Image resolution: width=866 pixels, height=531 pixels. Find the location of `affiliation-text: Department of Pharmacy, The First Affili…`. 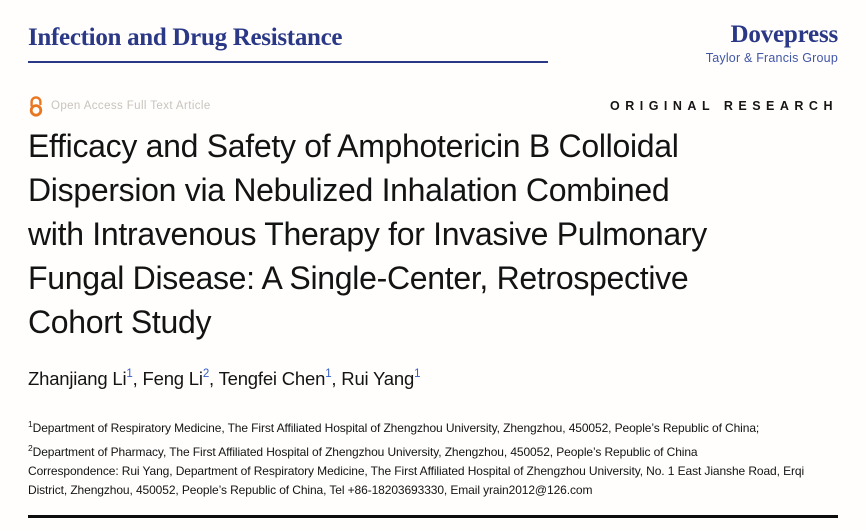

affiliation-text: Department of Pharmacy, The First Affili… is located at coordinates (365, 452).